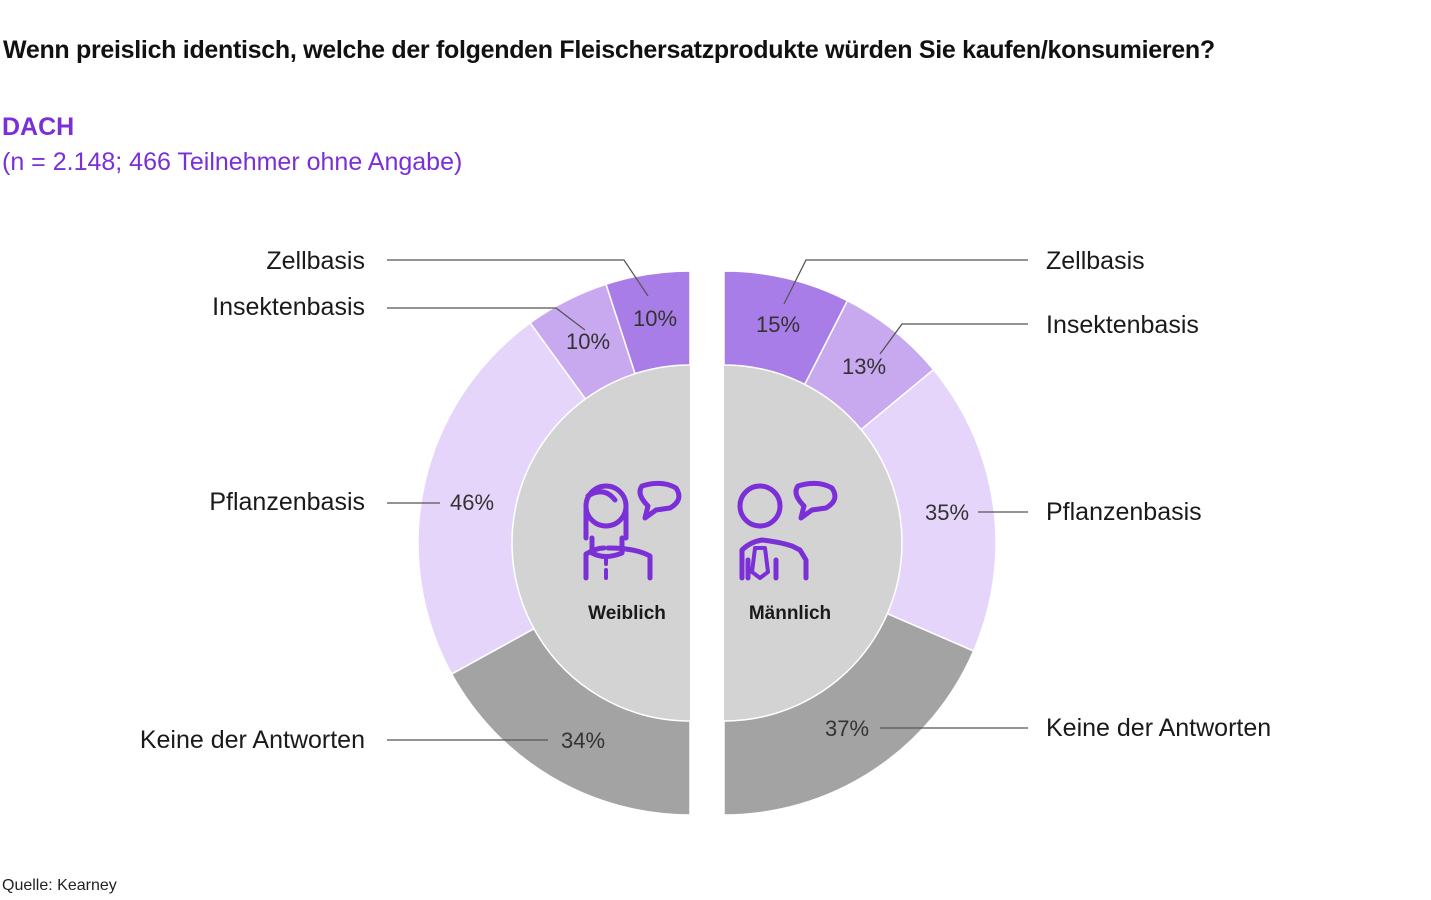 The height and width of the screenshot is (900, 1431). I want to click on slice-weiblich-keine-der-antworten, so click(570, 721).